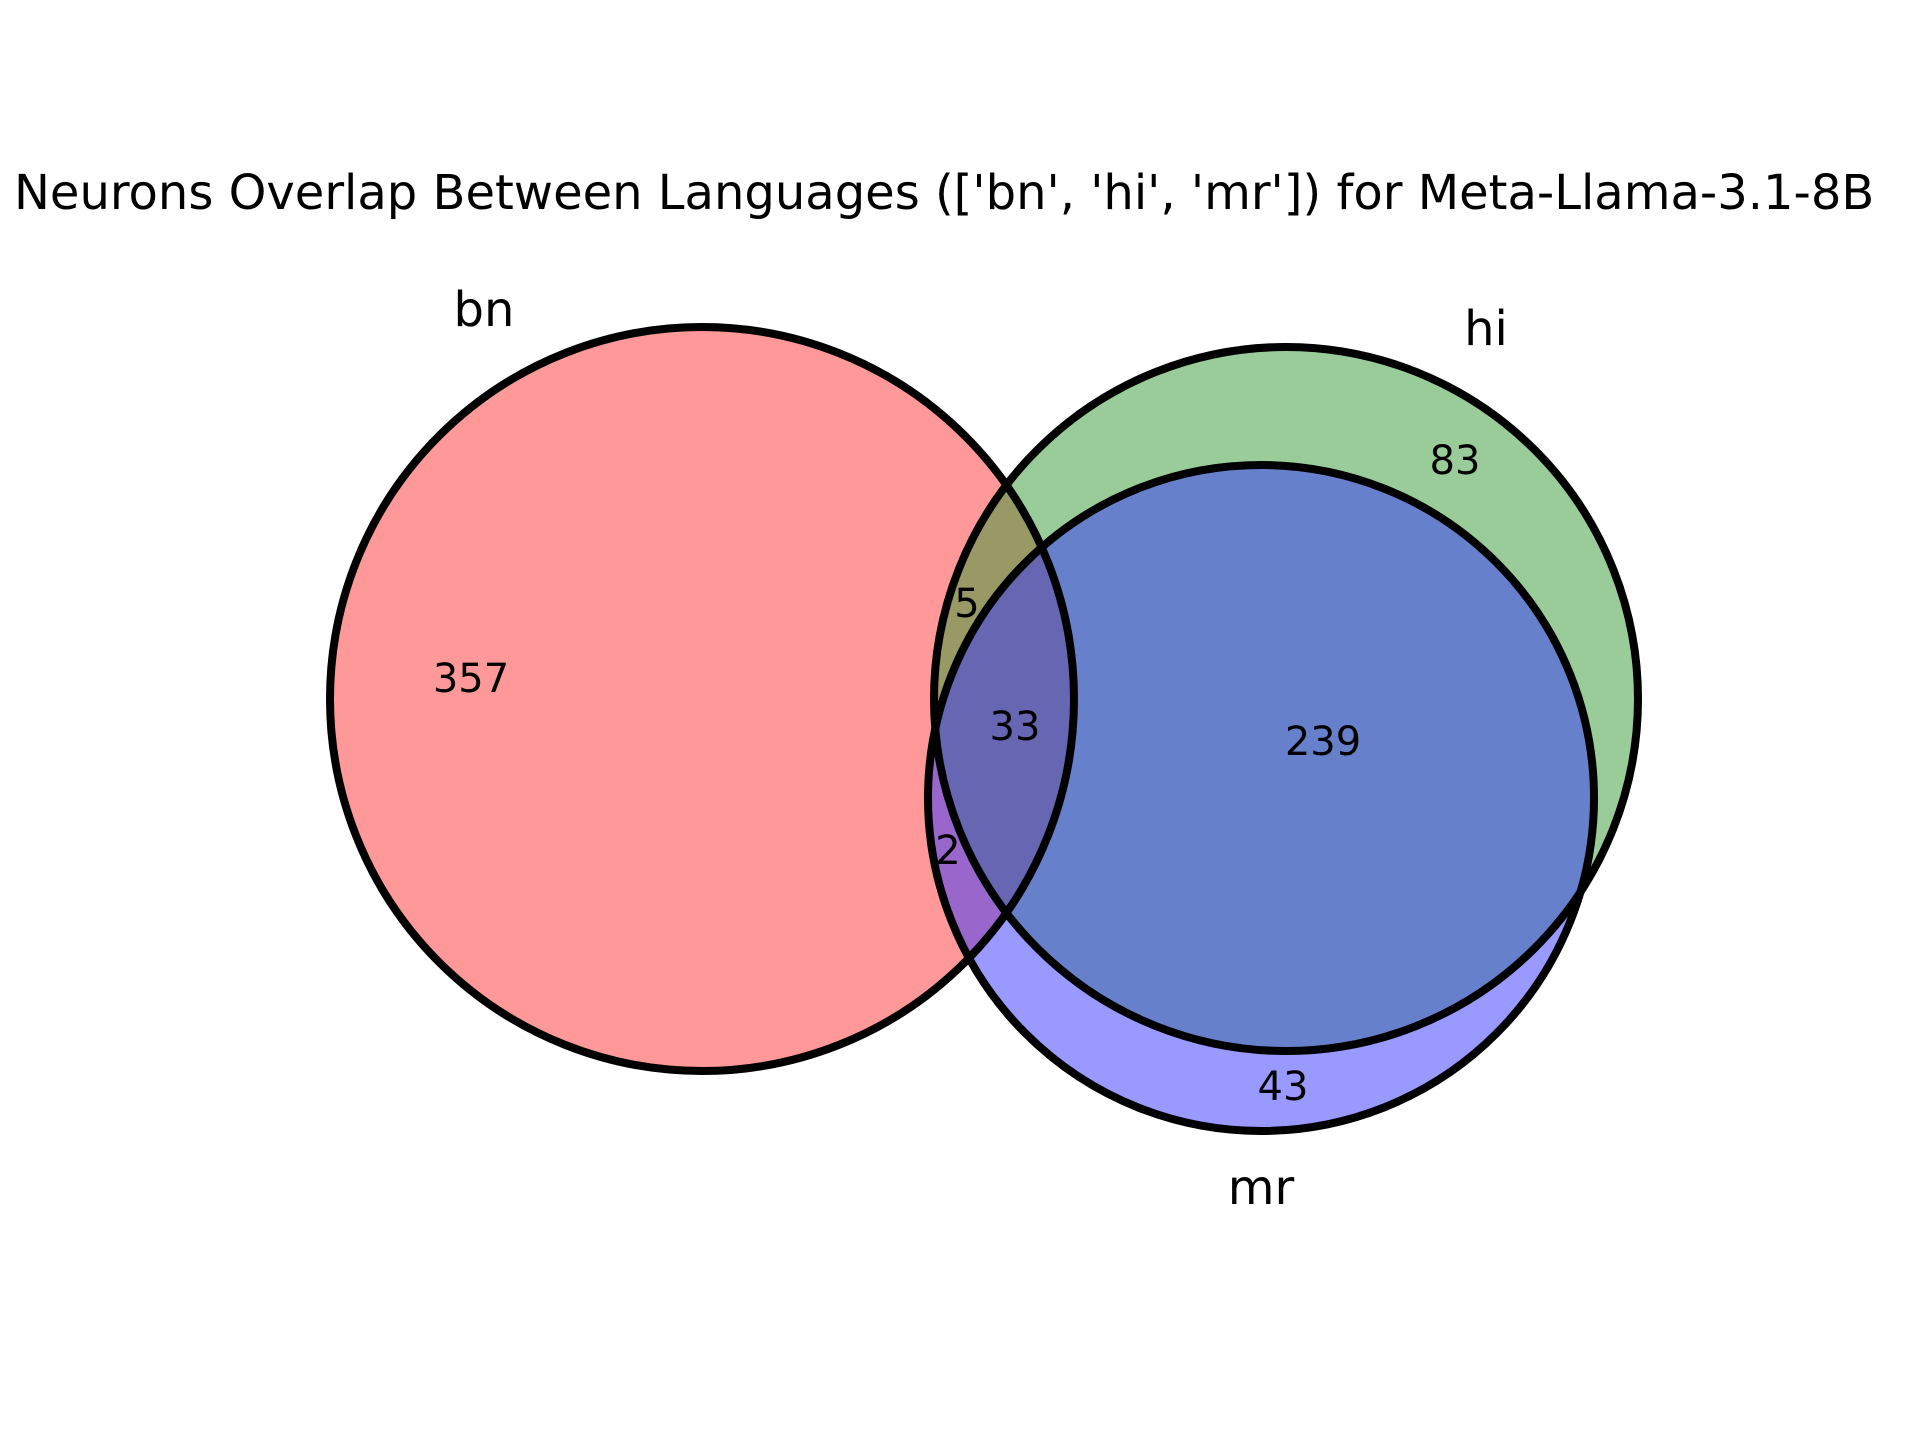 The height and width of the screenshot is (1440, 1920). I want to click on region-count-mr-only: 43, so click(1283, 1087).